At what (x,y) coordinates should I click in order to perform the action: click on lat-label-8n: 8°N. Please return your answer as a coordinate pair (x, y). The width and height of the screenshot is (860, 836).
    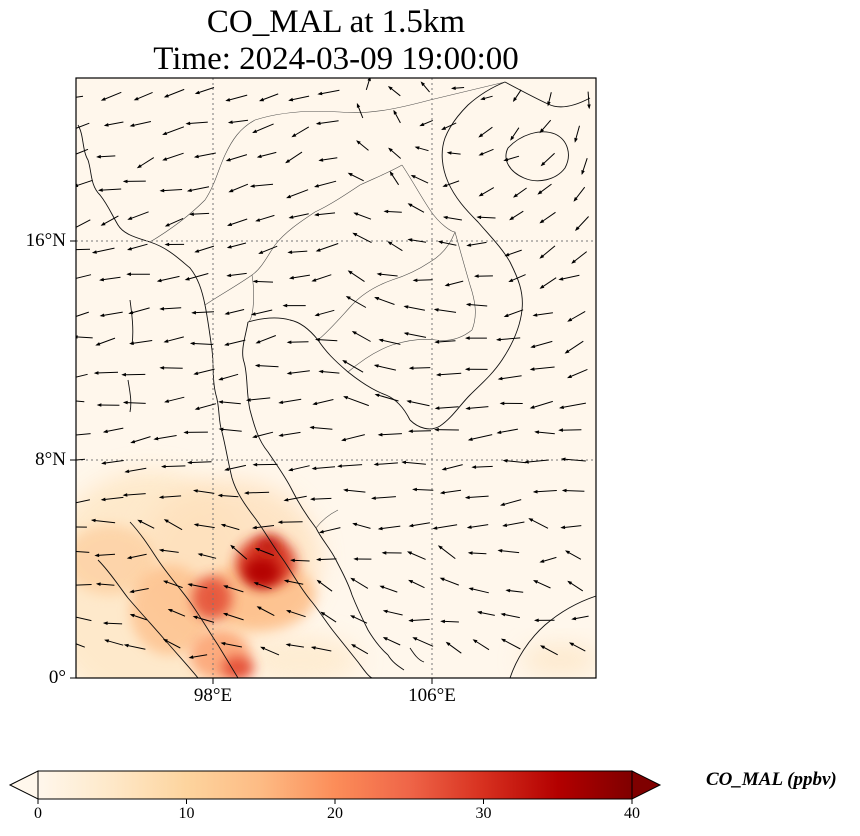
    Looking at the image, I should click on (50, 459).